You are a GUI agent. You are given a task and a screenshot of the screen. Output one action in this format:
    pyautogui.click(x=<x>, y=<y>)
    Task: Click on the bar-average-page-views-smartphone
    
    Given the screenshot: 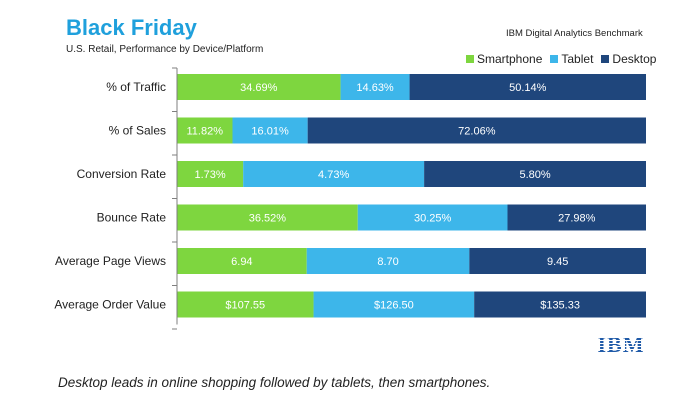 What is the action you would take?
    pyautogui.click(x=242, y=261)
    